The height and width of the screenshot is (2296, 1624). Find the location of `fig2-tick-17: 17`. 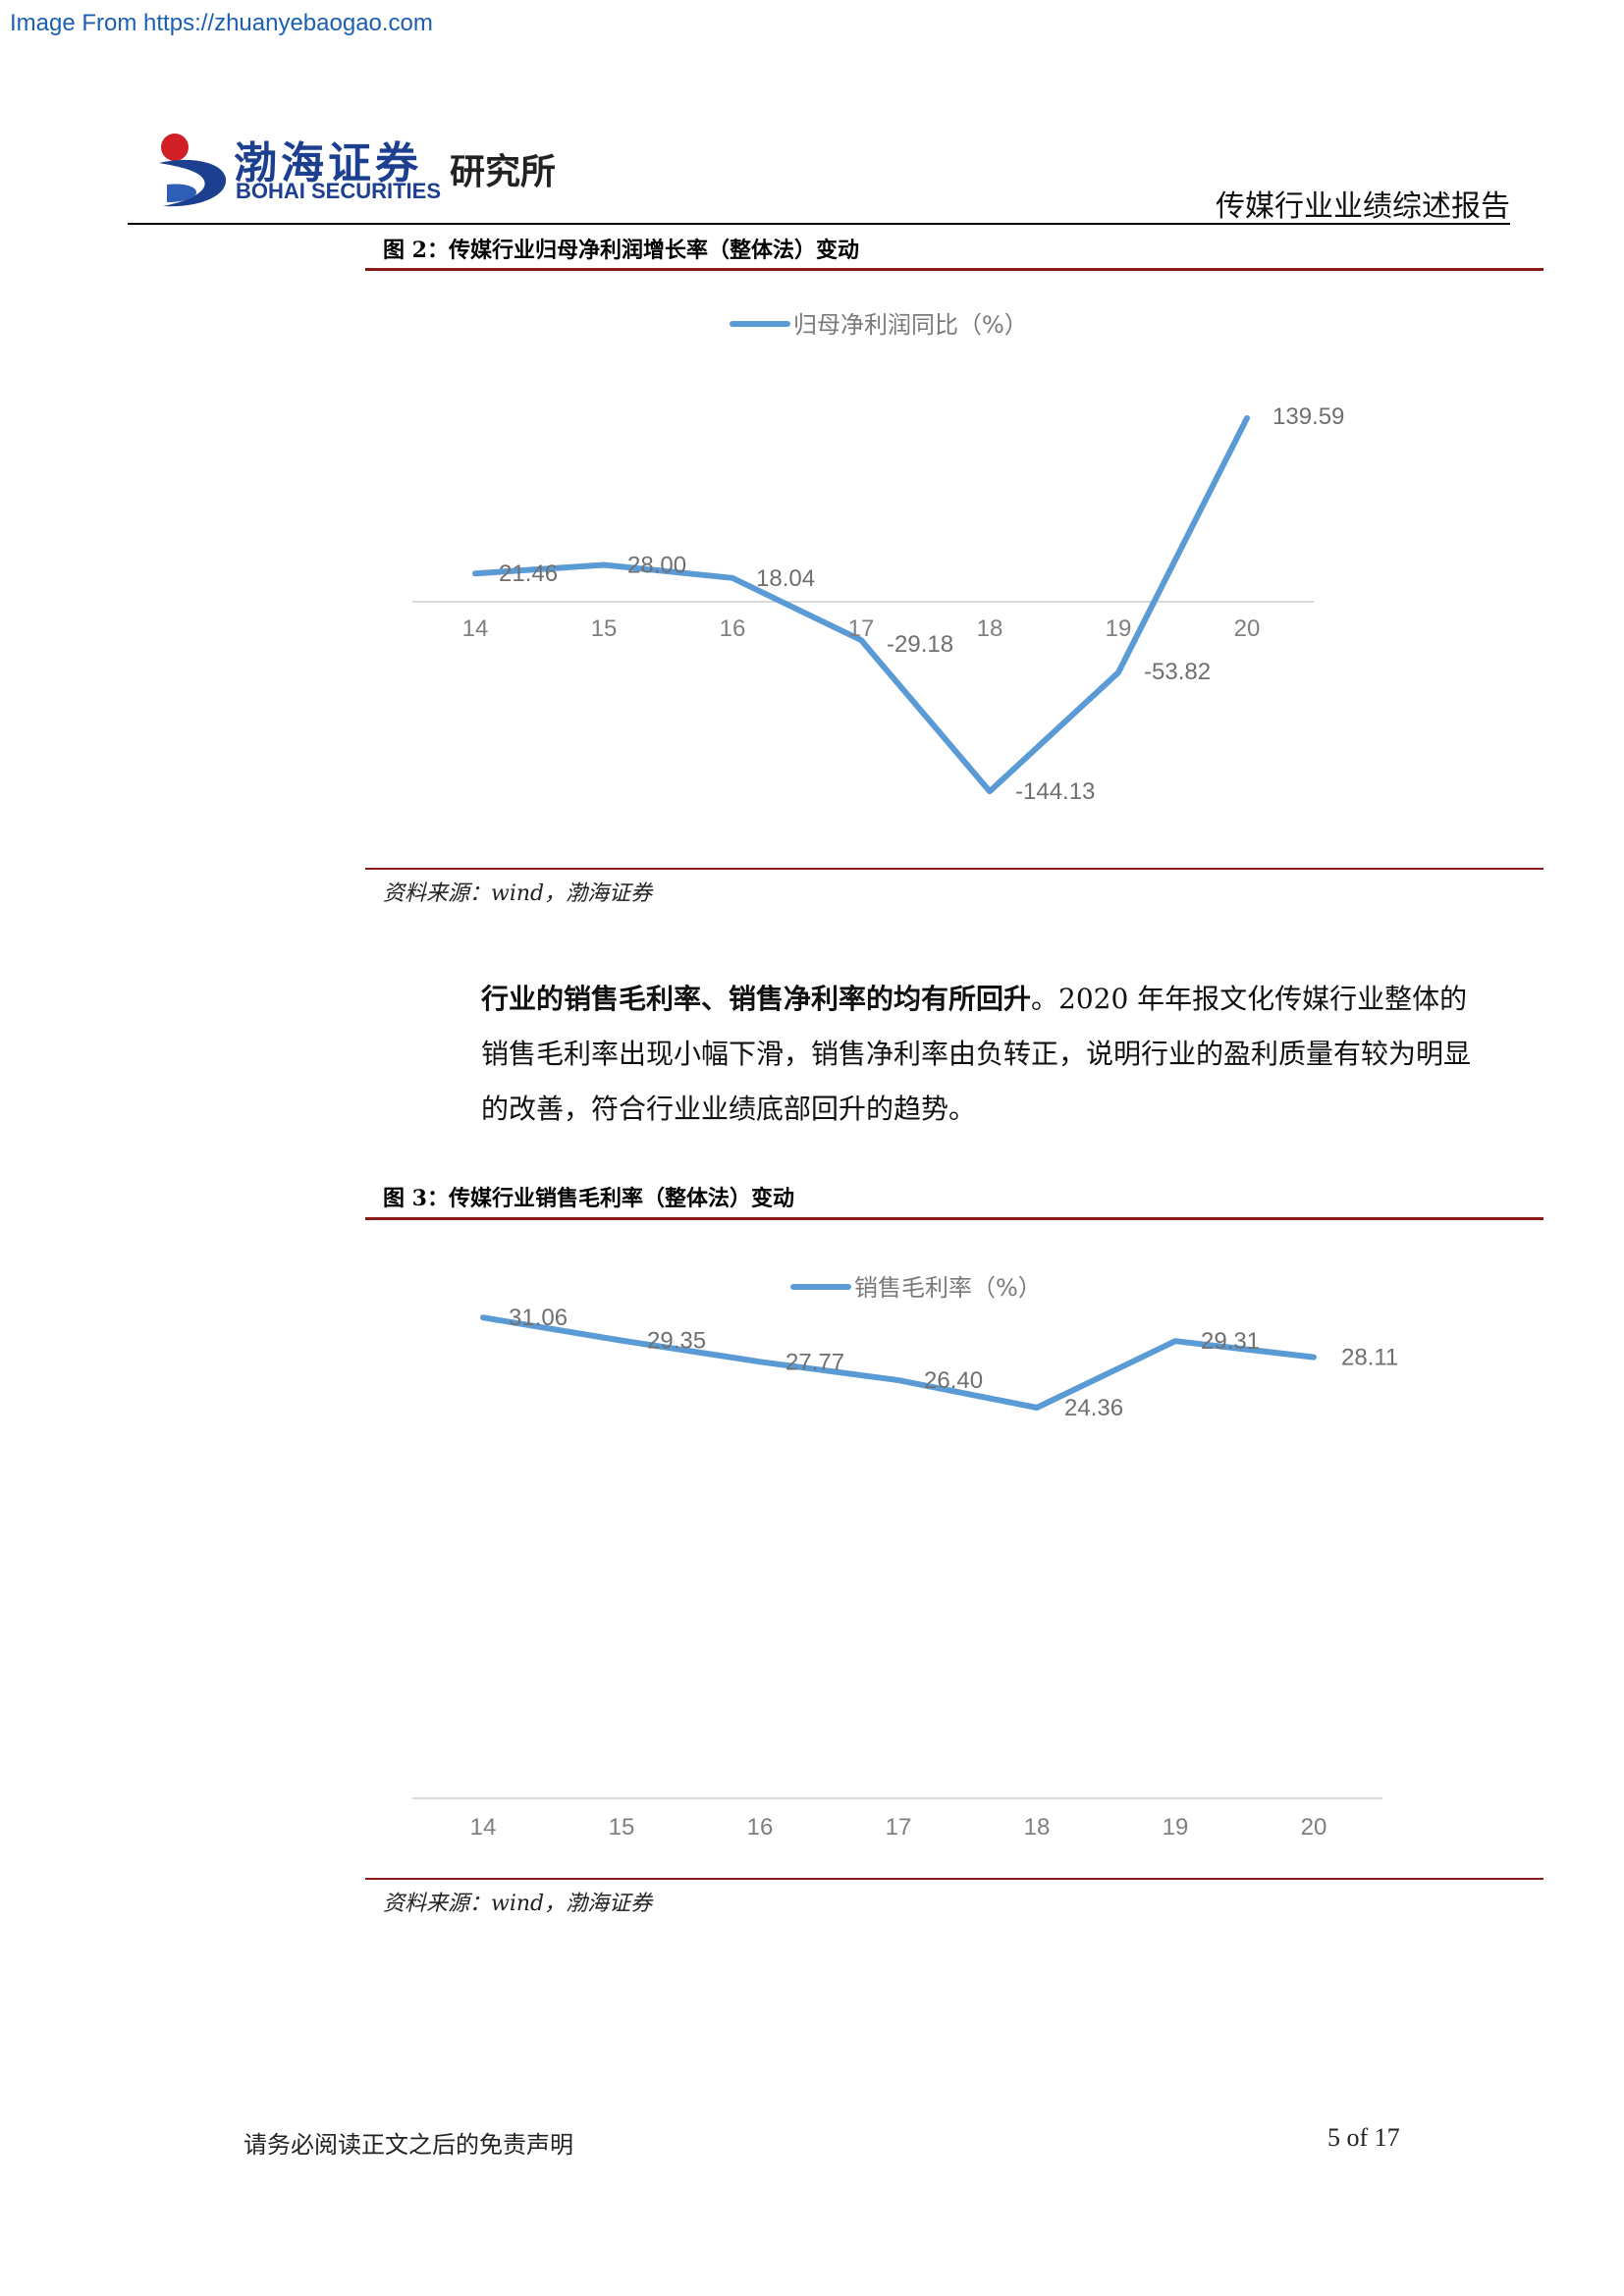

fig2-tick-17: 17 is located at coordinates (861, 628).